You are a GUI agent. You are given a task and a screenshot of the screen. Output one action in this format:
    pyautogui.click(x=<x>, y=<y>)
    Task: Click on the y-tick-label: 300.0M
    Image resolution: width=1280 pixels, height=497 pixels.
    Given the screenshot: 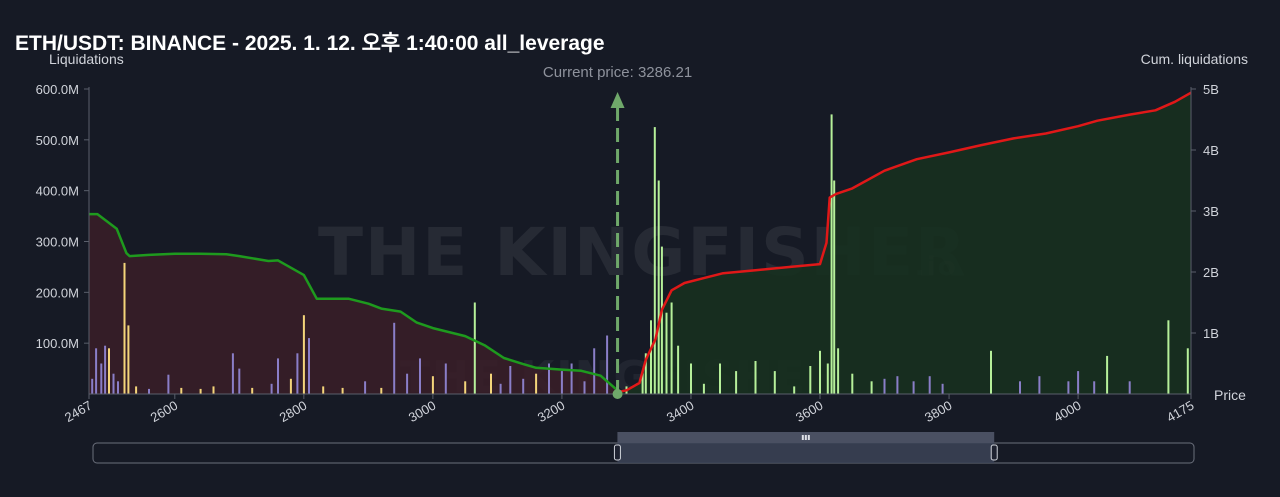 What is the action you would take?
    pyautogui.click(x=57, y=242)
    